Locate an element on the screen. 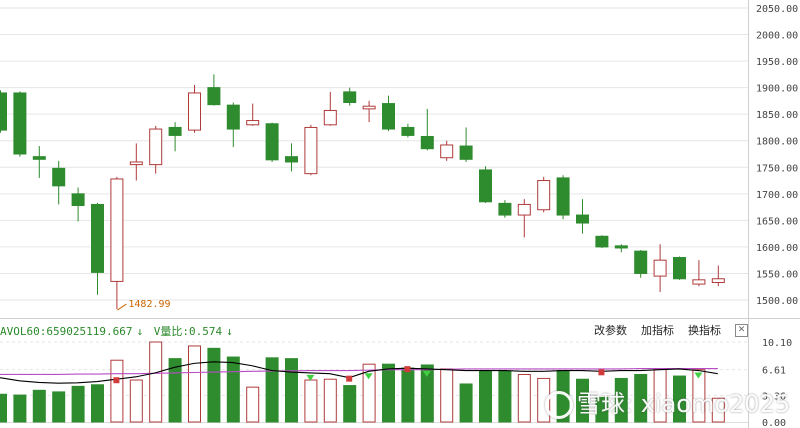 The image size is (800, 428). low-annotation-pointer is located at coordinates (122, 307).